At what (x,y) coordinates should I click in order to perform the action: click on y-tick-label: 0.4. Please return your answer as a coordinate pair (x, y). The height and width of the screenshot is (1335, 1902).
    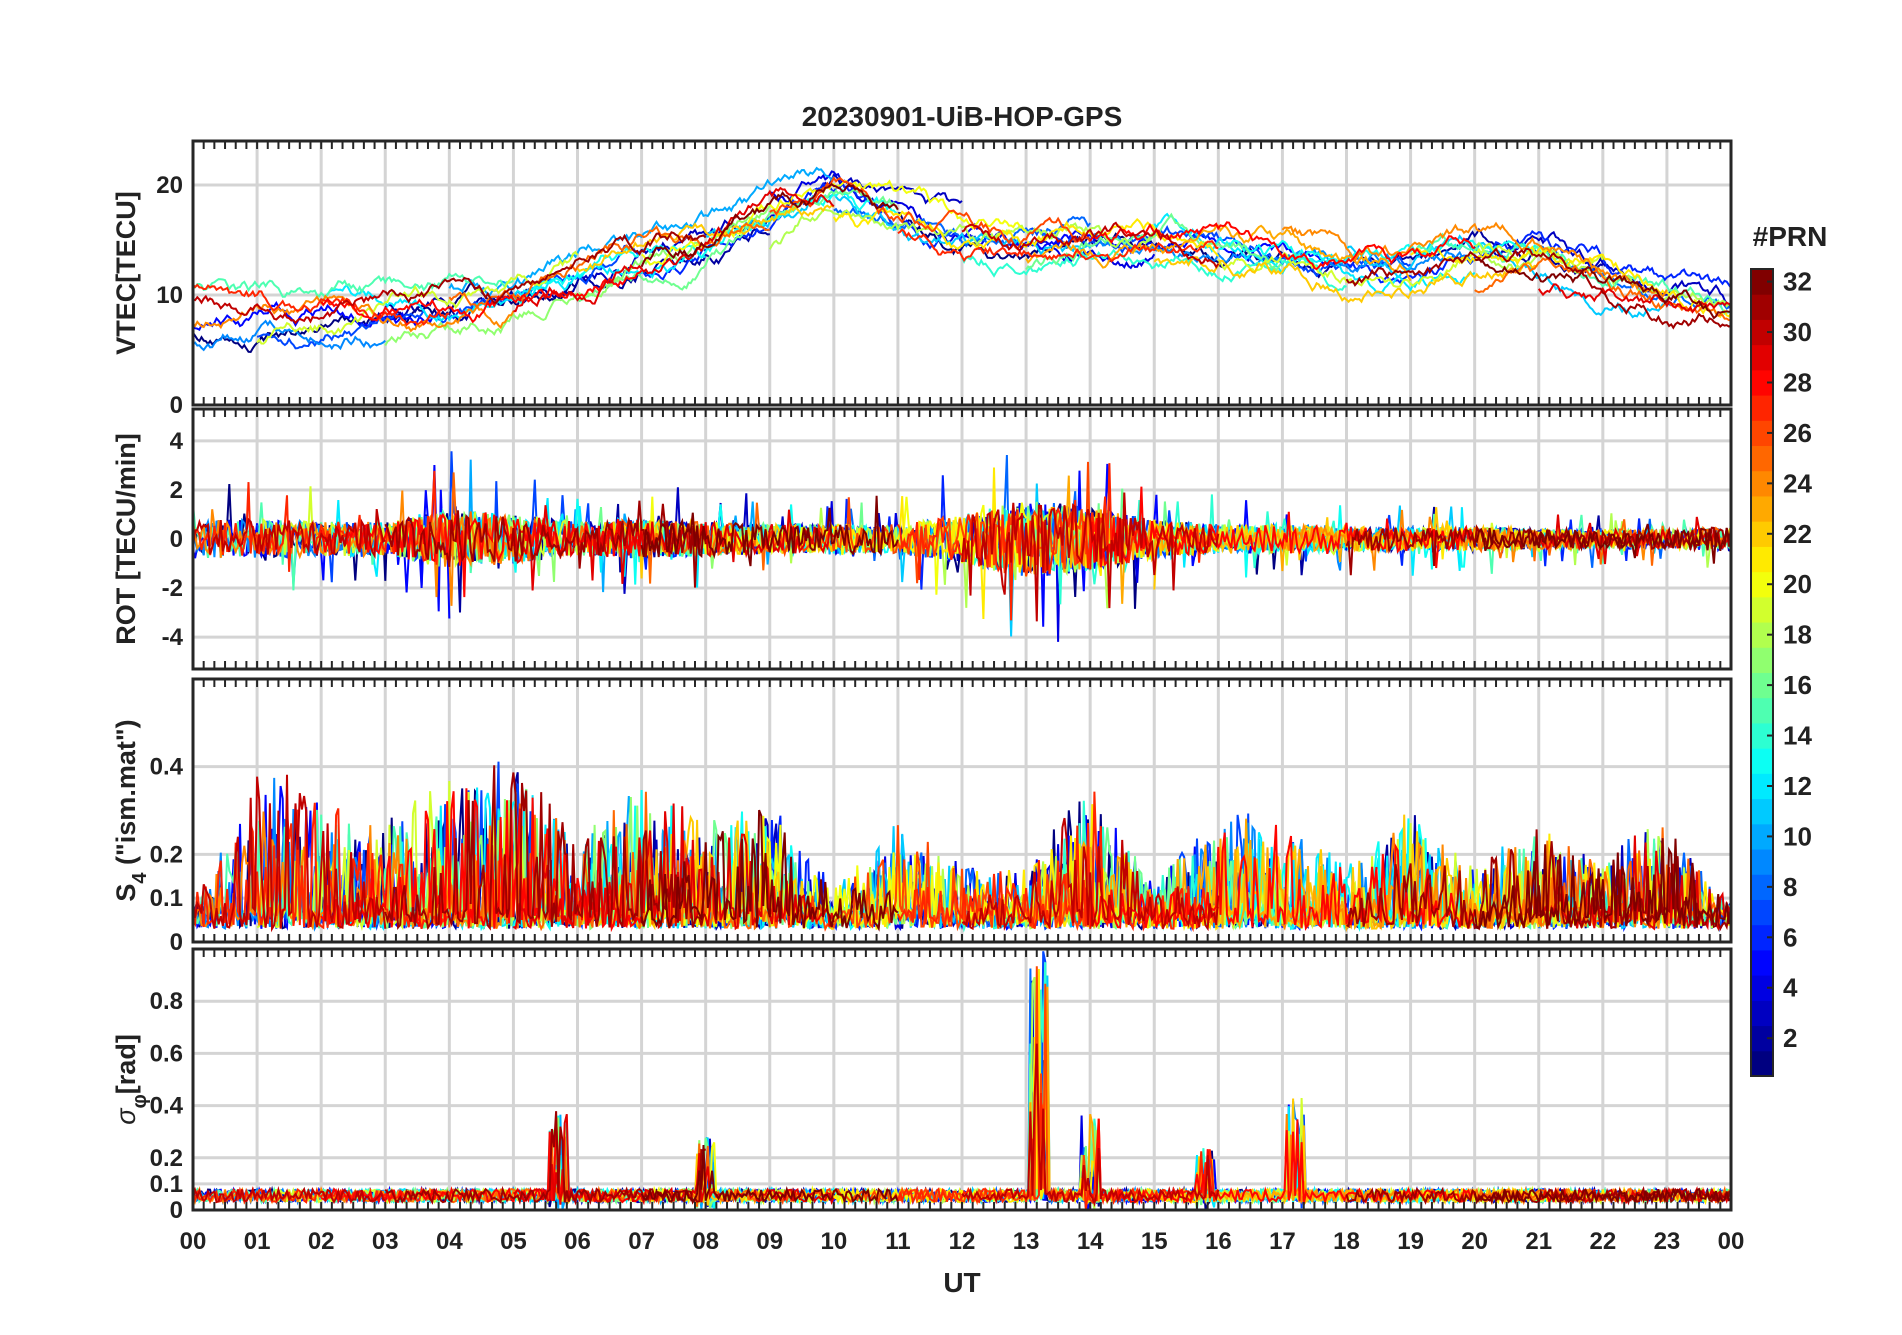
    Looking at the image, I should click on (167, 767).